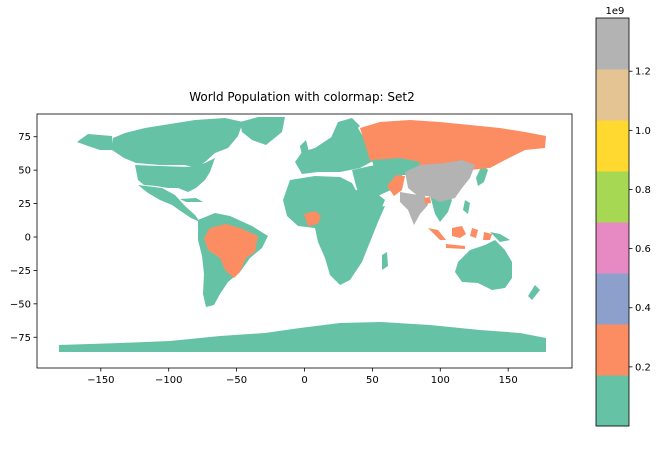 The width and height of the screenshot is (656, 460). Describe the element at coordinates (615, 11) in the screenshot. I see `colorbar-offset-label: 1e9` at that location.